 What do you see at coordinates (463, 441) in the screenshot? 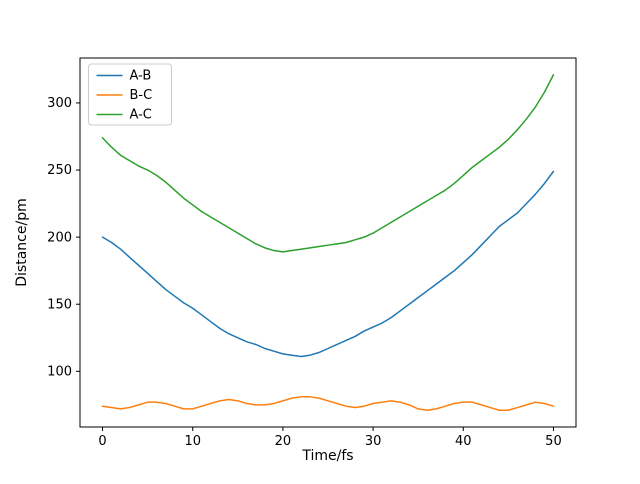
I see `x-tick-label: 40` at bounding box center [463, 441].